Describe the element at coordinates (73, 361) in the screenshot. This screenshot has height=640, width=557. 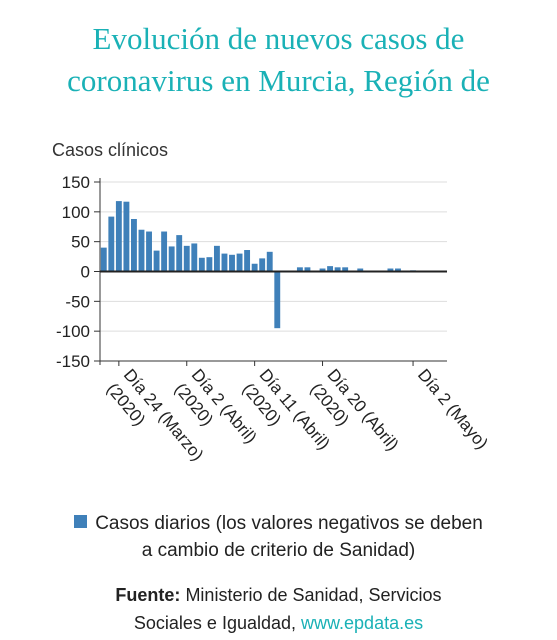
I see `y-tick-label: -150` at that location.